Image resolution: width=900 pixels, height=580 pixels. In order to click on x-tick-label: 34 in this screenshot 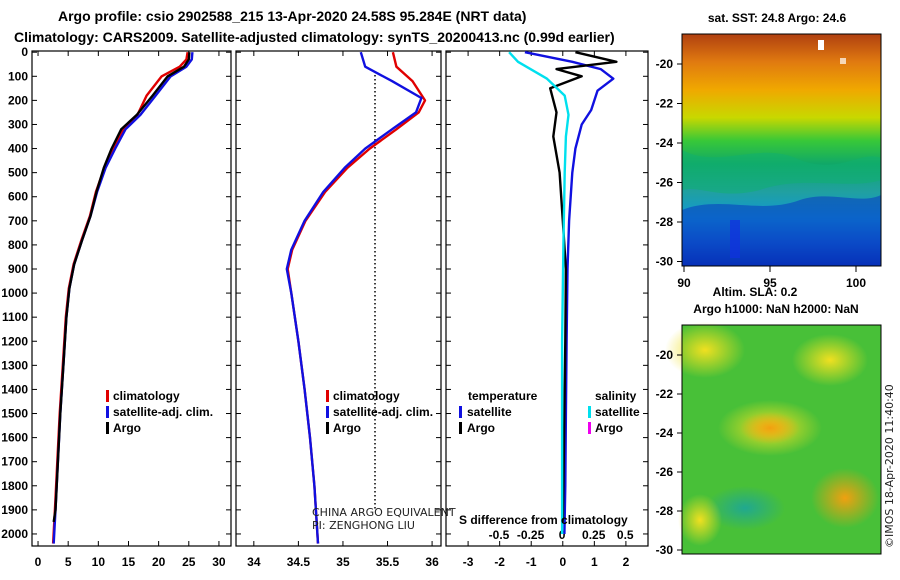, I will do `click(254, 562)`.